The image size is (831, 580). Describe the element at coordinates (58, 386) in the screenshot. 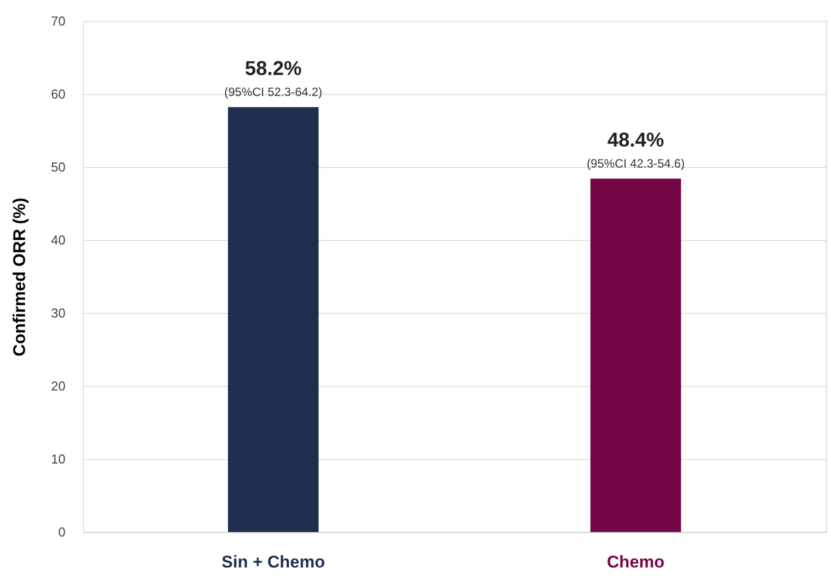

I see `y-tick-label: 20` at that location.